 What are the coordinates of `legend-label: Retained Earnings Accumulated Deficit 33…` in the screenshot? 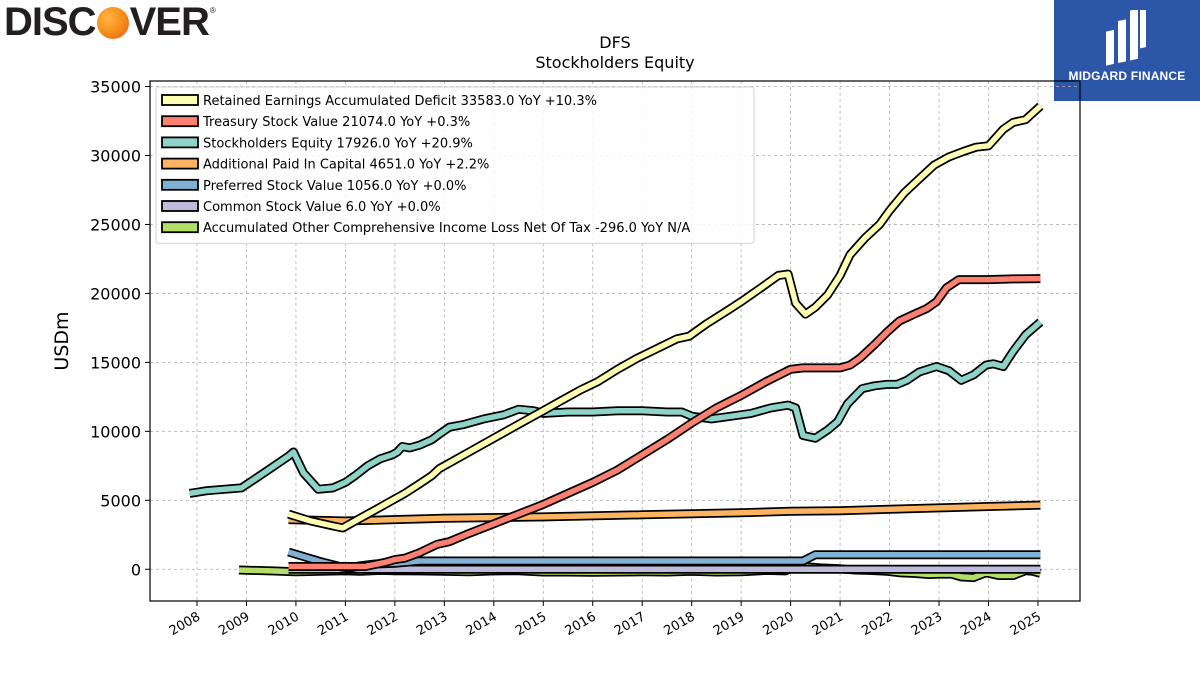 It's located at (400, 101).